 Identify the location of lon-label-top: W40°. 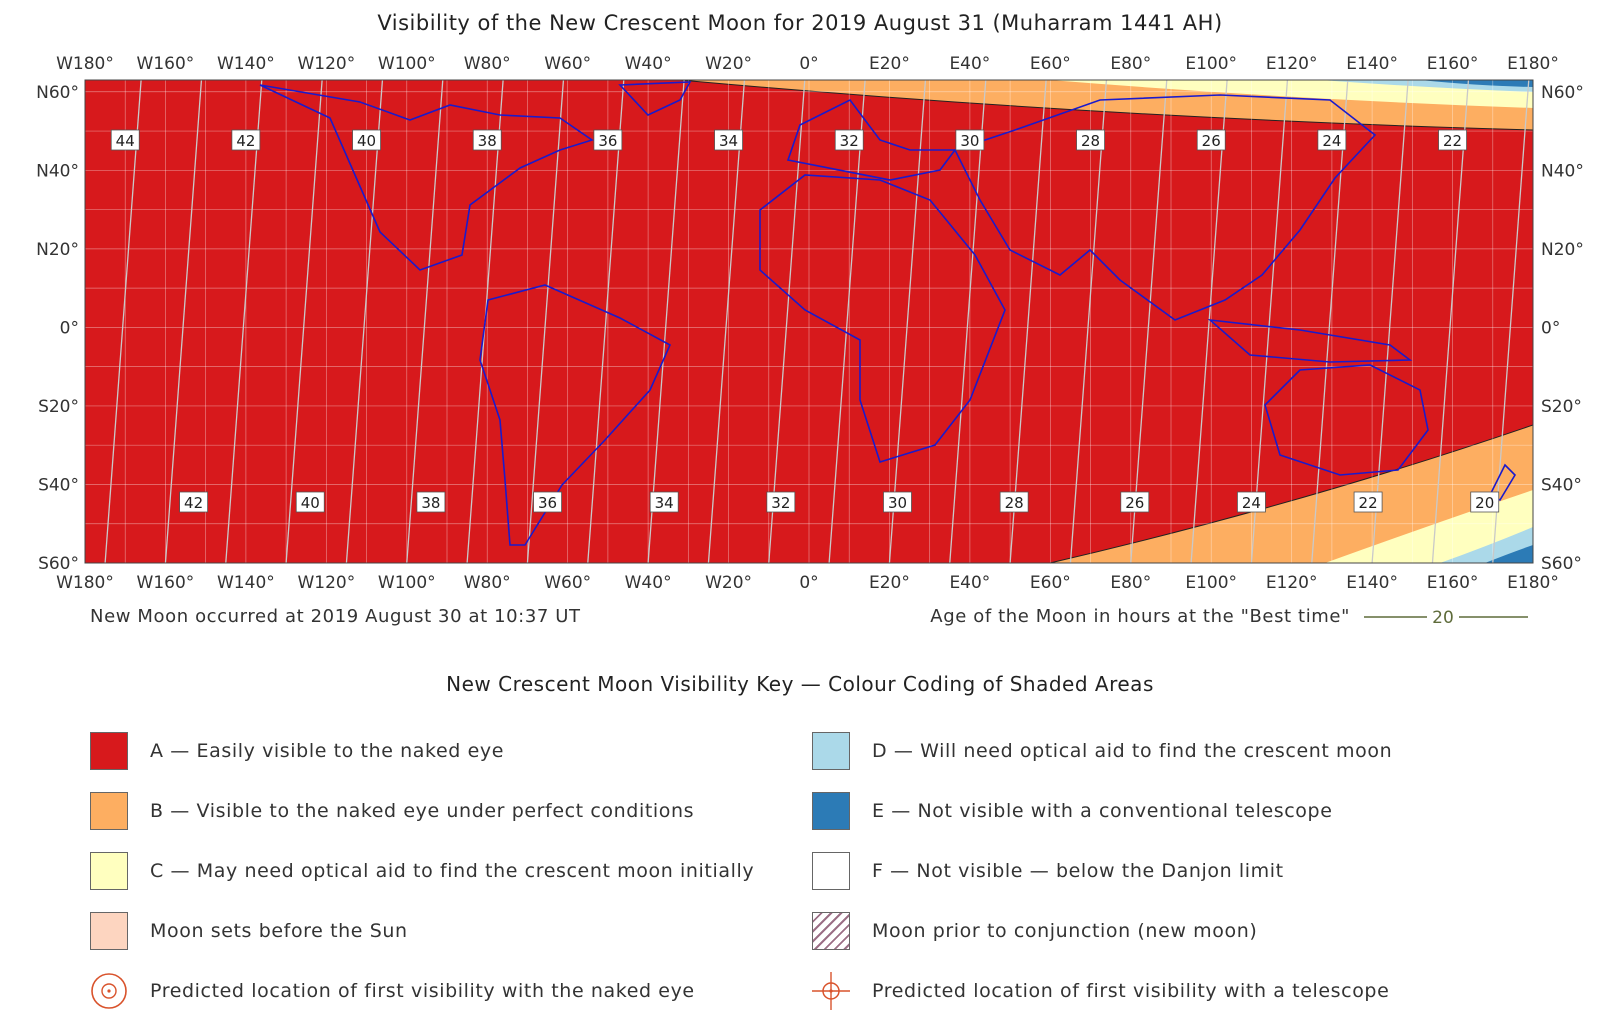
(648, 64).